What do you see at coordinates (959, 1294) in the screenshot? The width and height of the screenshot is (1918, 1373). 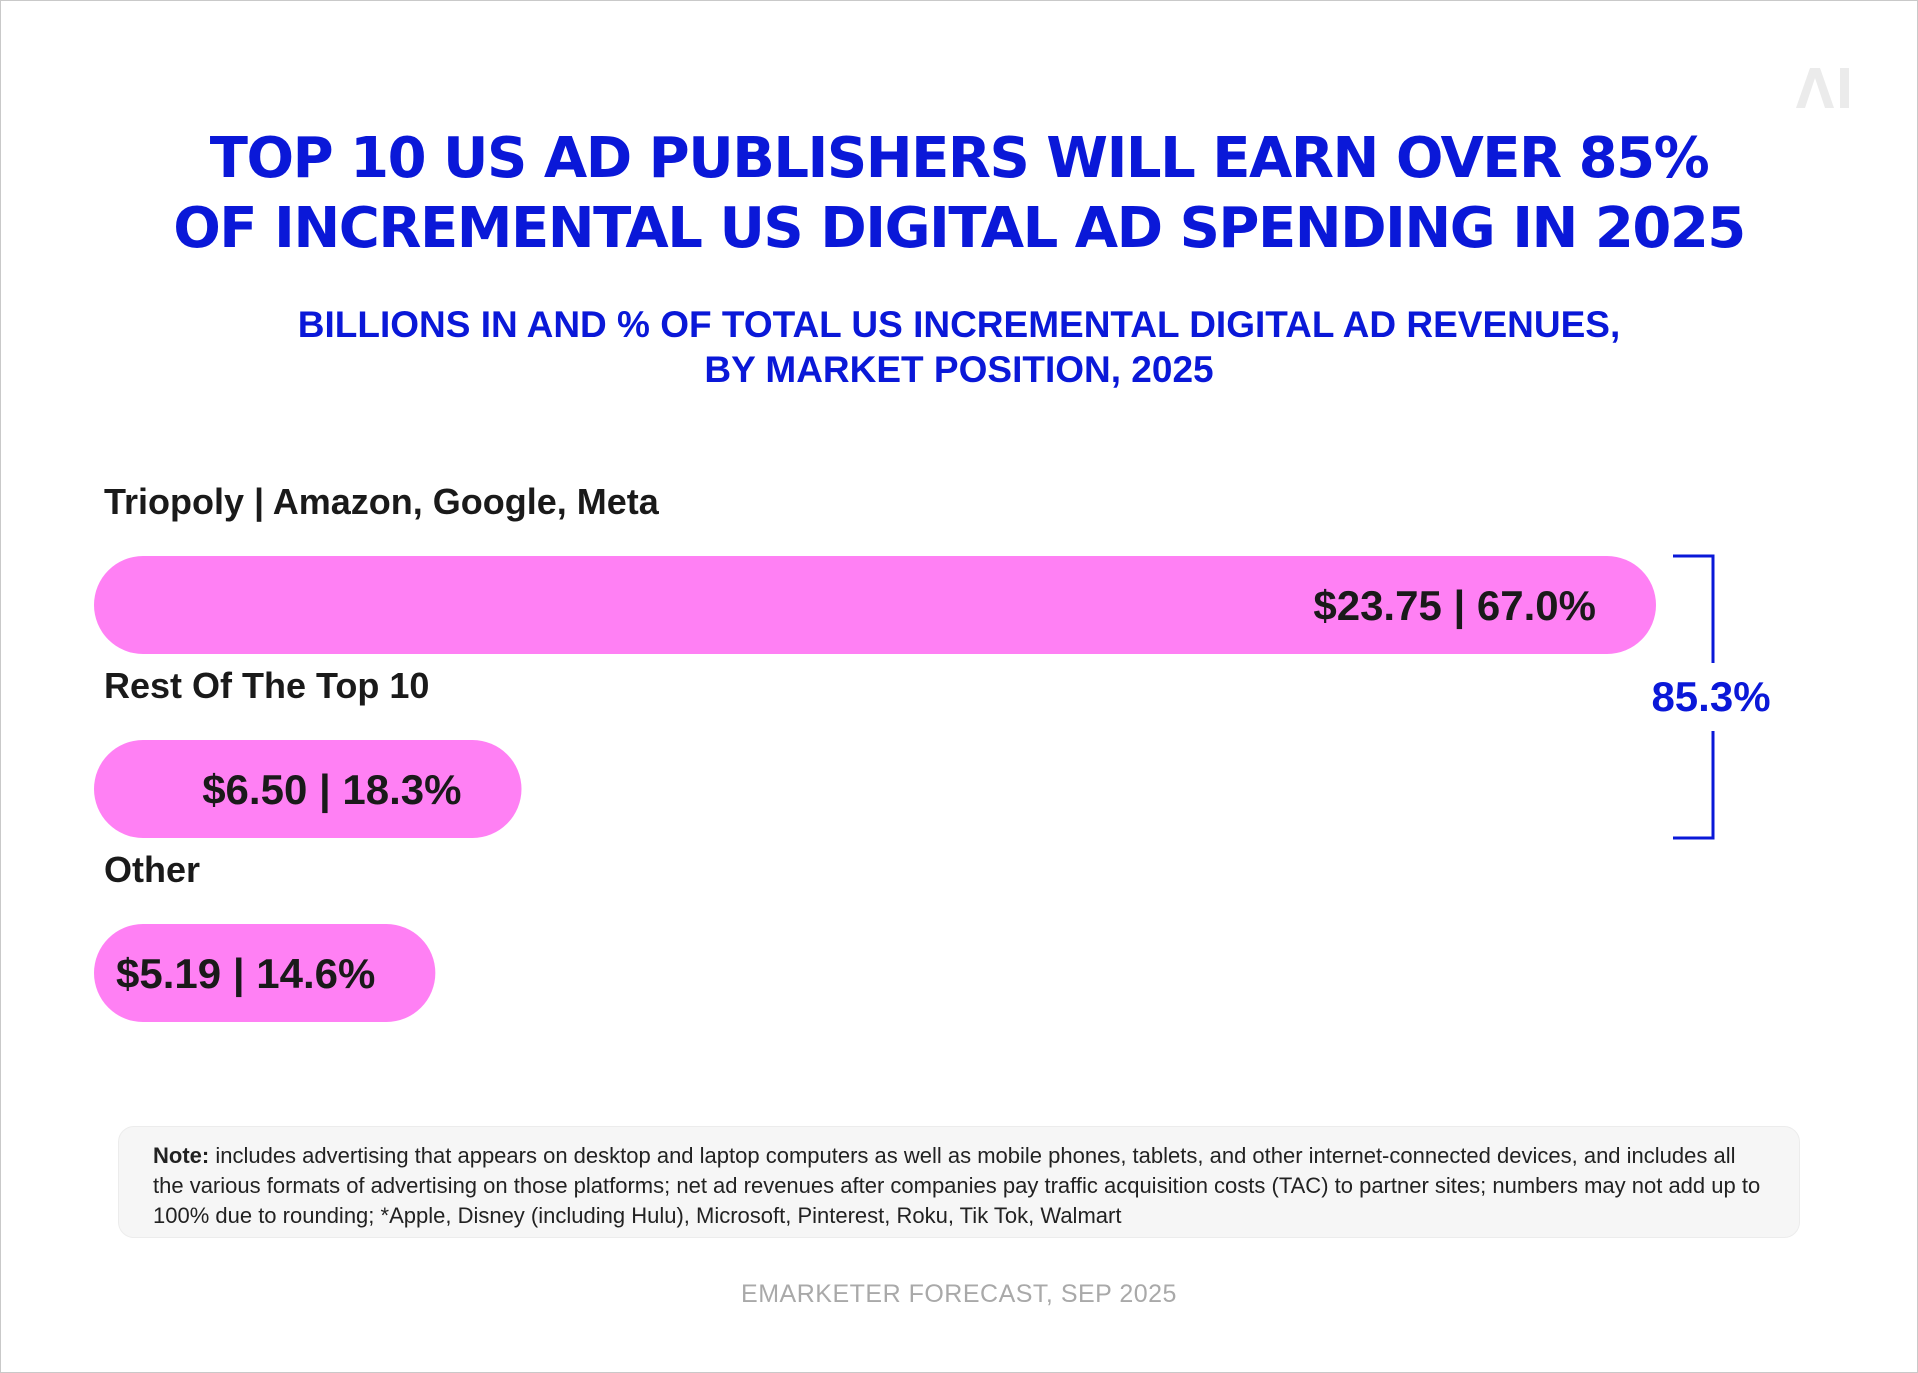 I see `source-credit: EMARKETER FORECAST, SEP 2025` at bounding box center [959, 1294].